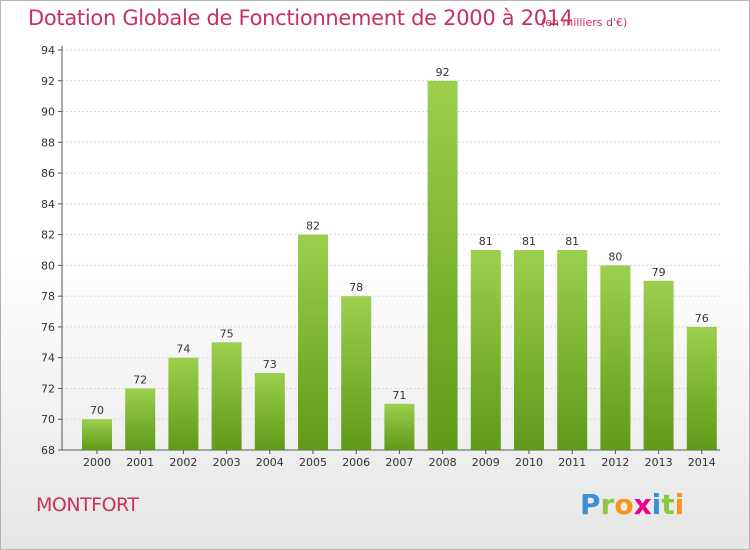 This screenshot has width=750, height=550. Describe the element at coordinates (48, 173) in the screenshot. I see `y-tick-label: 86` at that location.